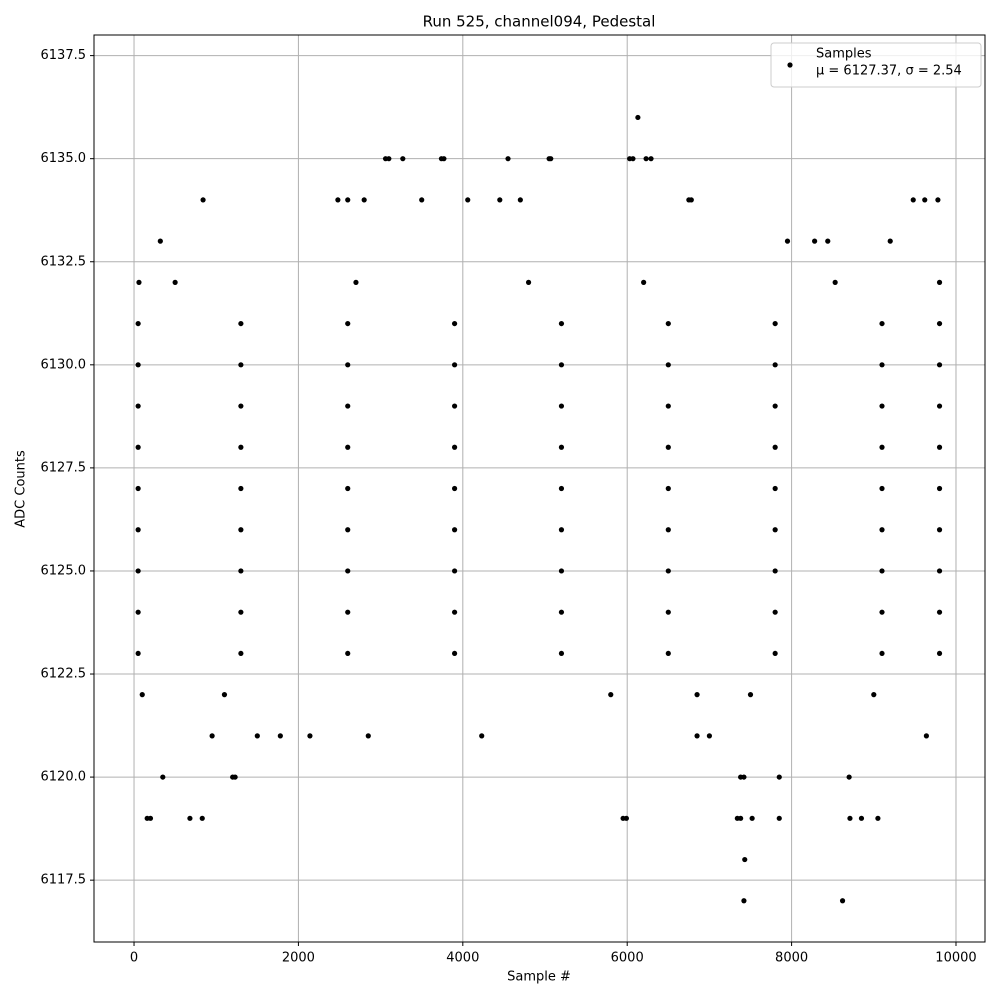 The width and height of the screenshot is (1000, 1000). I want to click on x-tick-label: 8000, so click(791, 958).